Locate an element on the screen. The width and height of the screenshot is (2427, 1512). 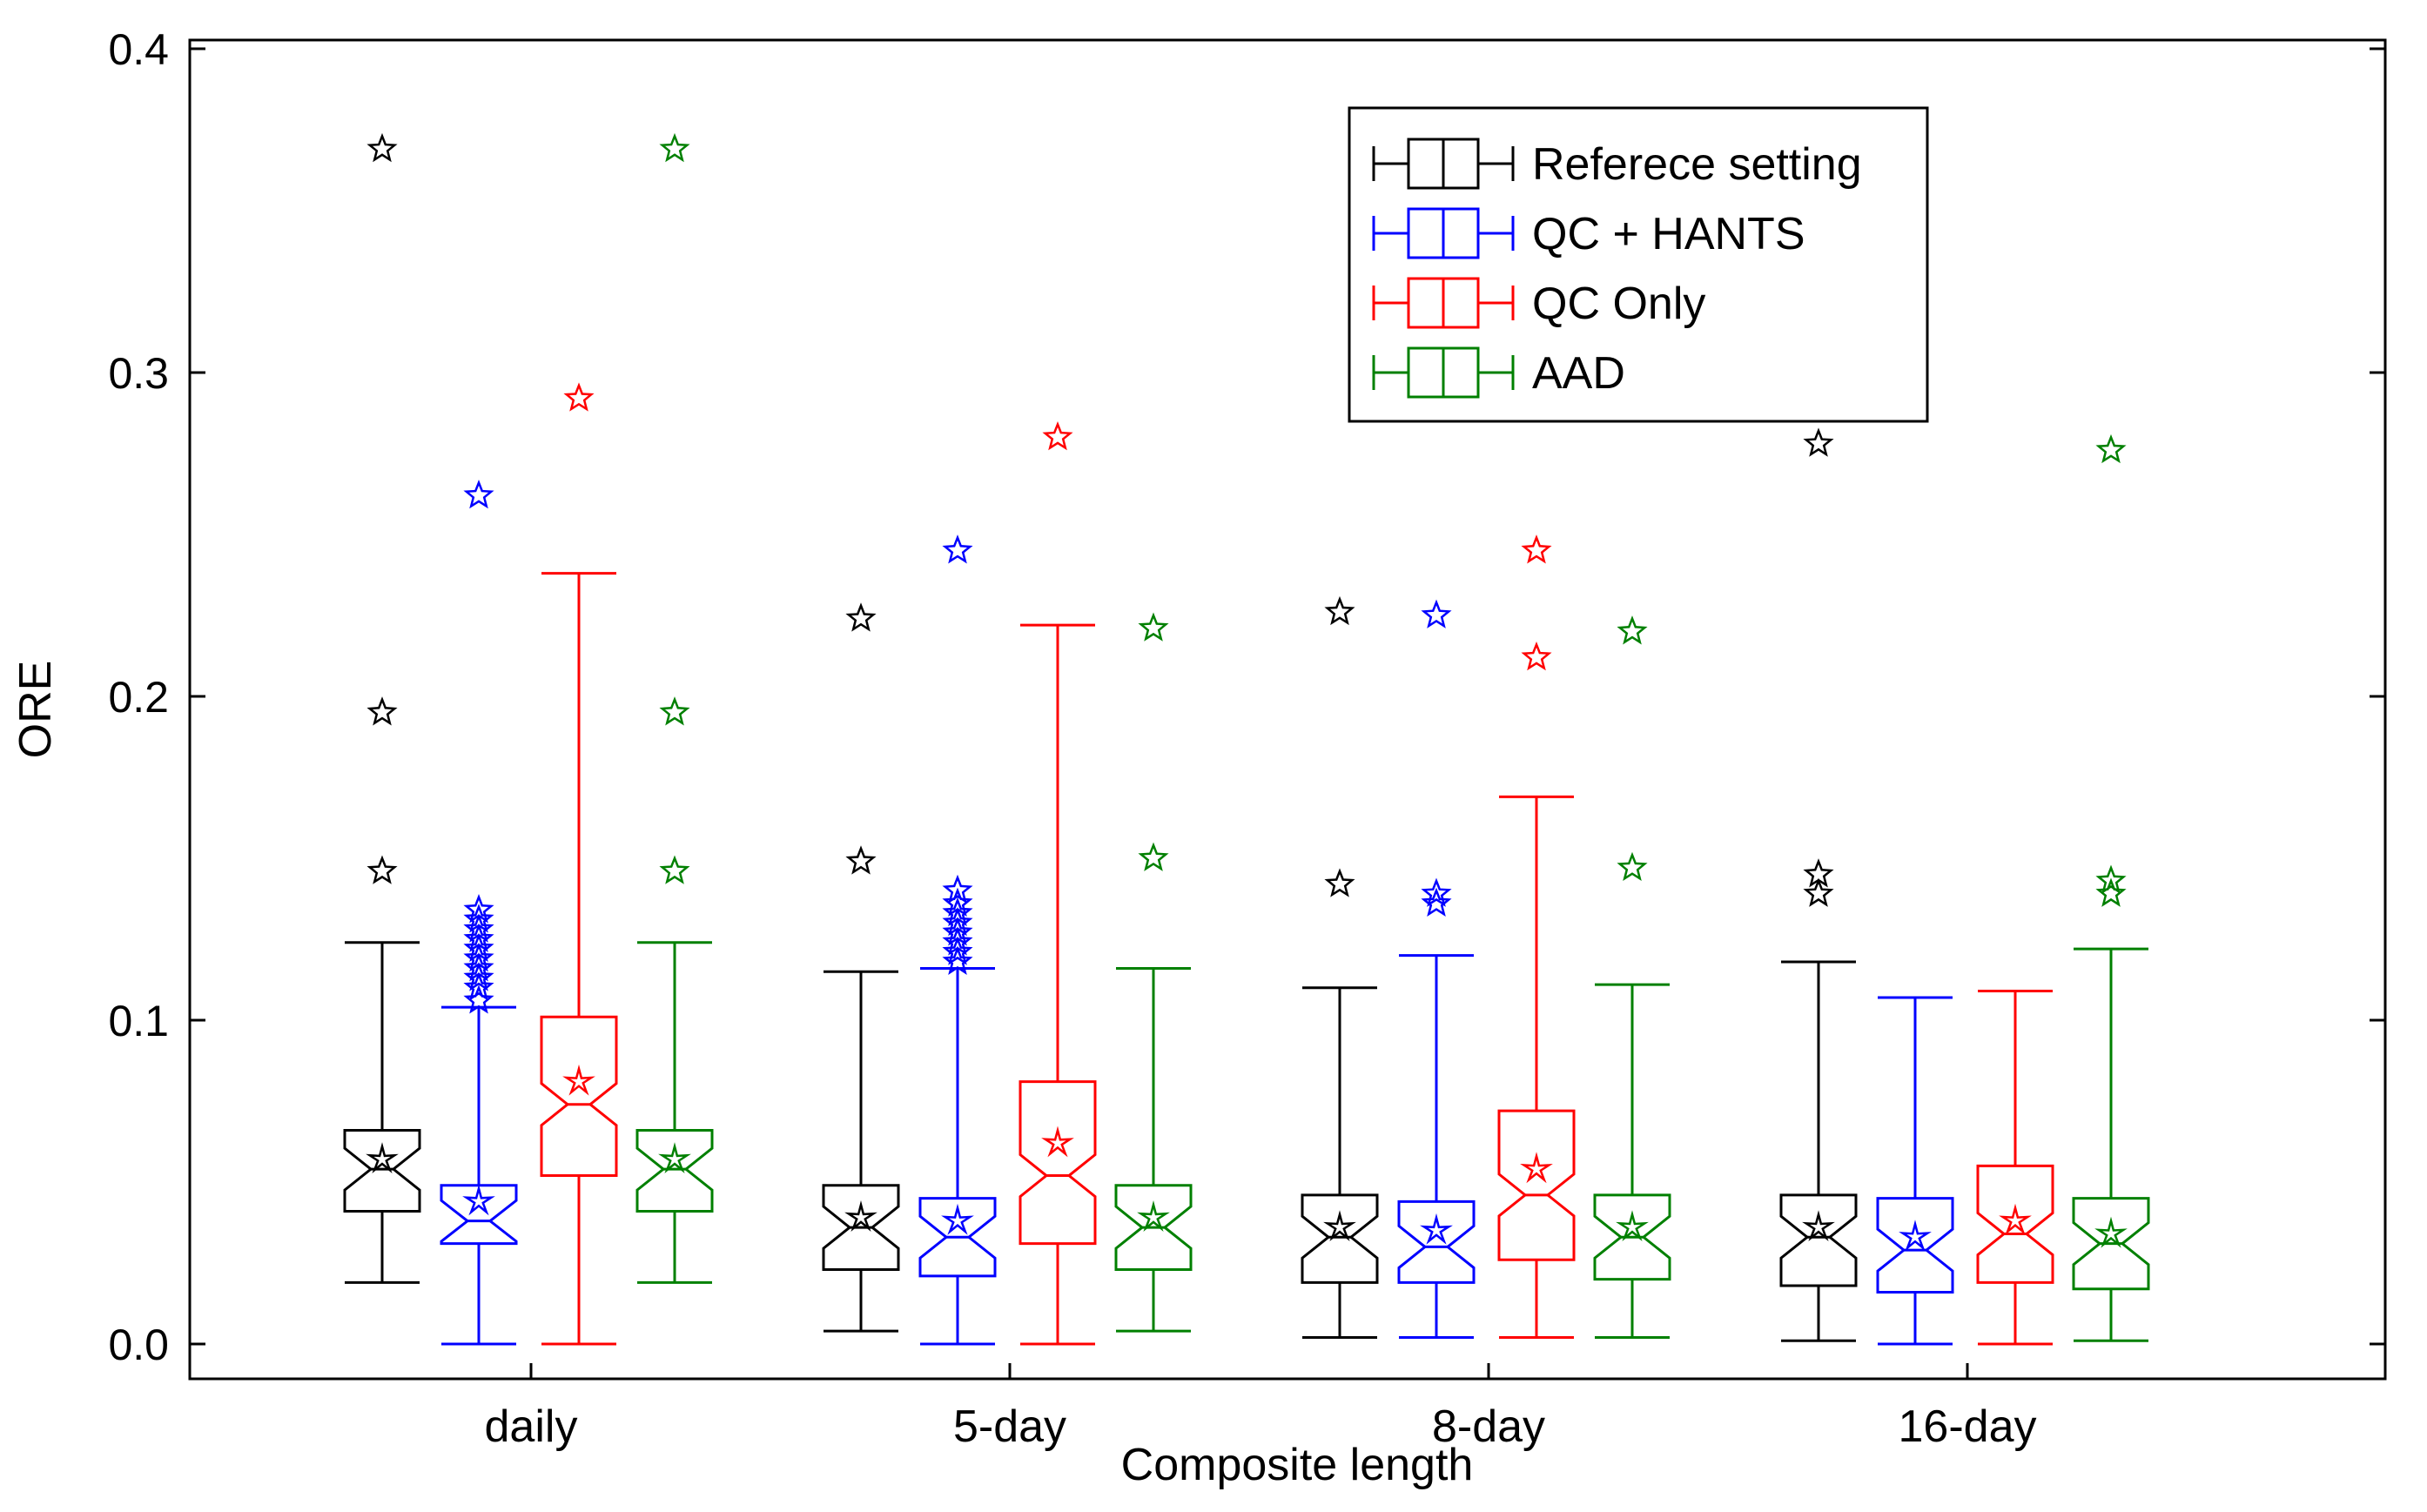
legend-entry-3: AAD is located at coordinates (1498, 372).